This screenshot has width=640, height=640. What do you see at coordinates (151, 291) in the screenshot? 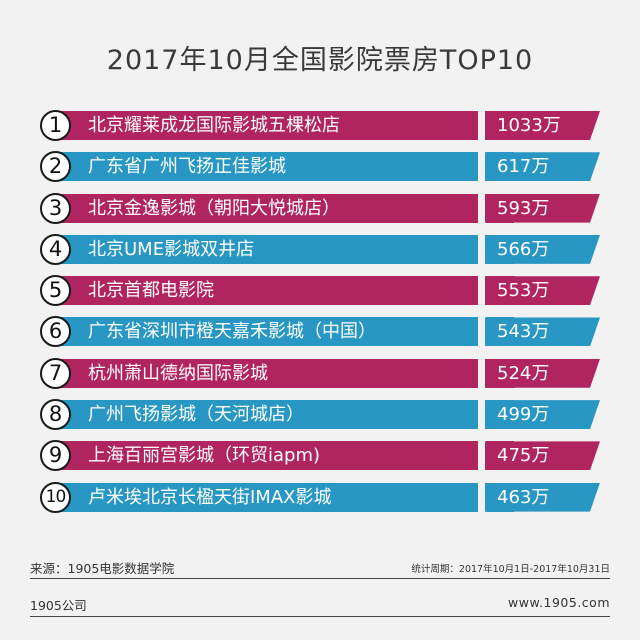
I see `cinema-name: 北京首都电影院` at bounding box center [151, 291].